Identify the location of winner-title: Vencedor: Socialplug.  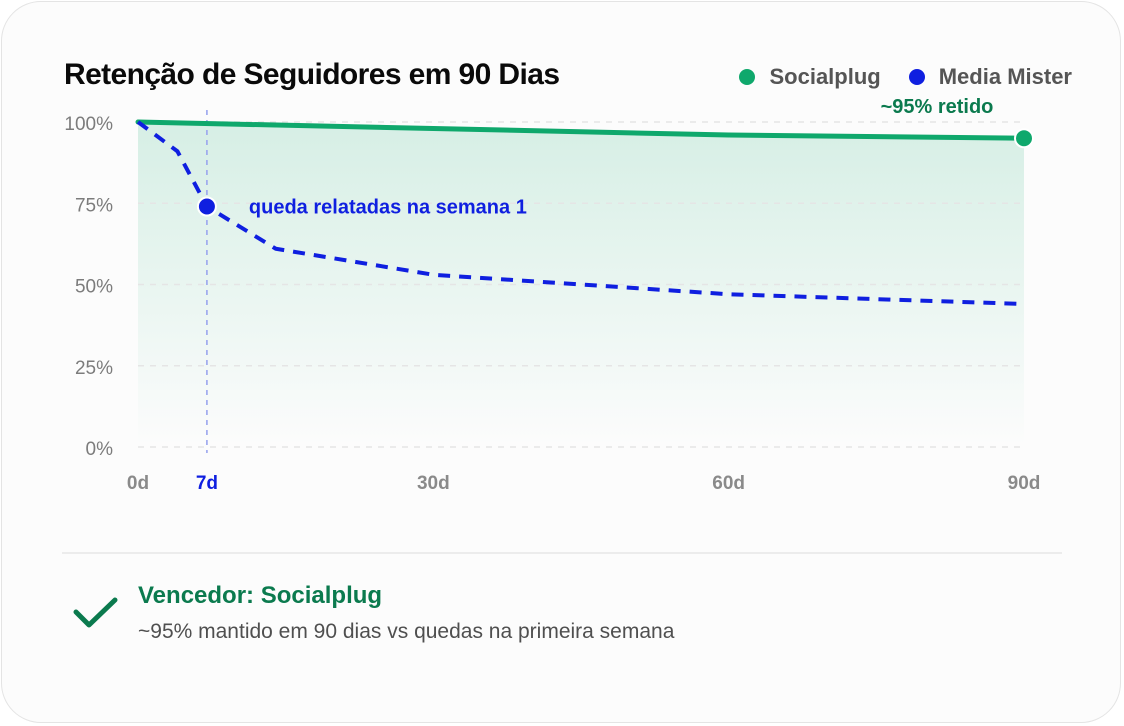
(260, 595).